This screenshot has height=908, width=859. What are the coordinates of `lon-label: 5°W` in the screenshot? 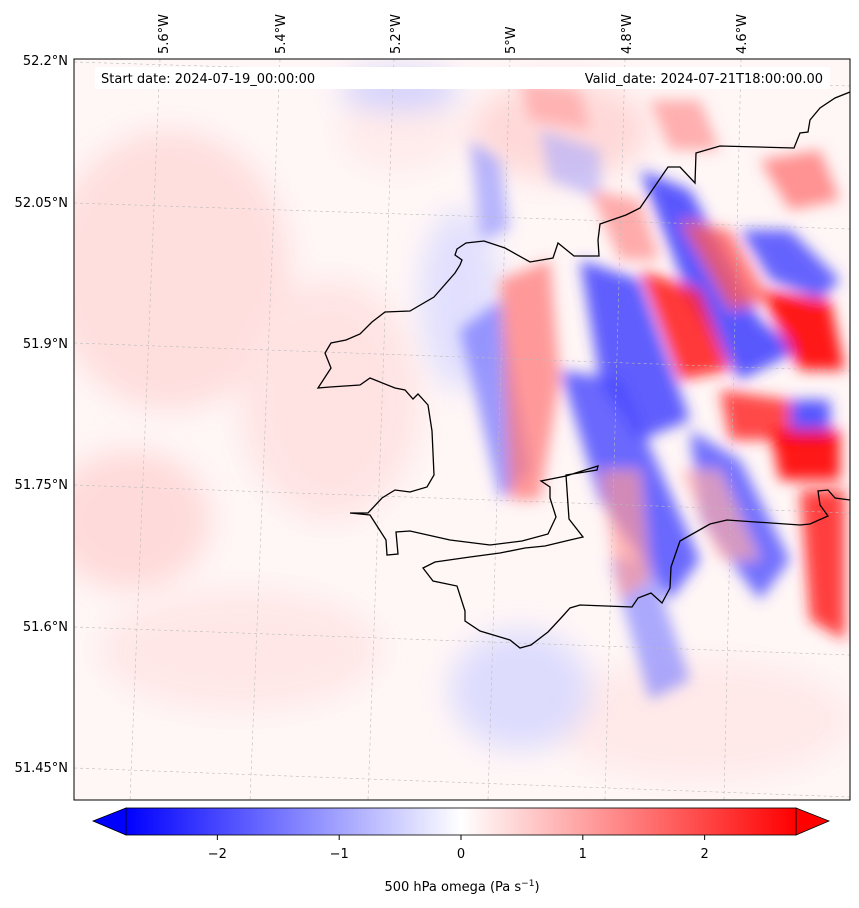 It's located at (511, 40).